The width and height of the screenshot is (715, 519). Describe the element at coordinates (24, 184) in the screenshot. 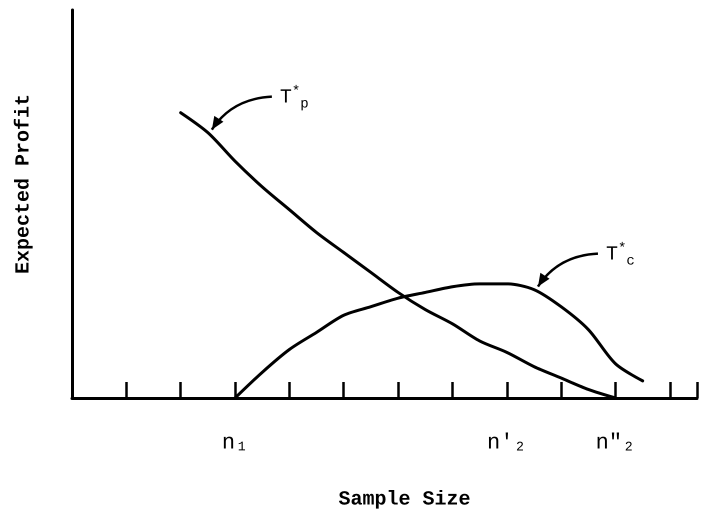

I see `y-axis-title: Expected Profit` at that location.